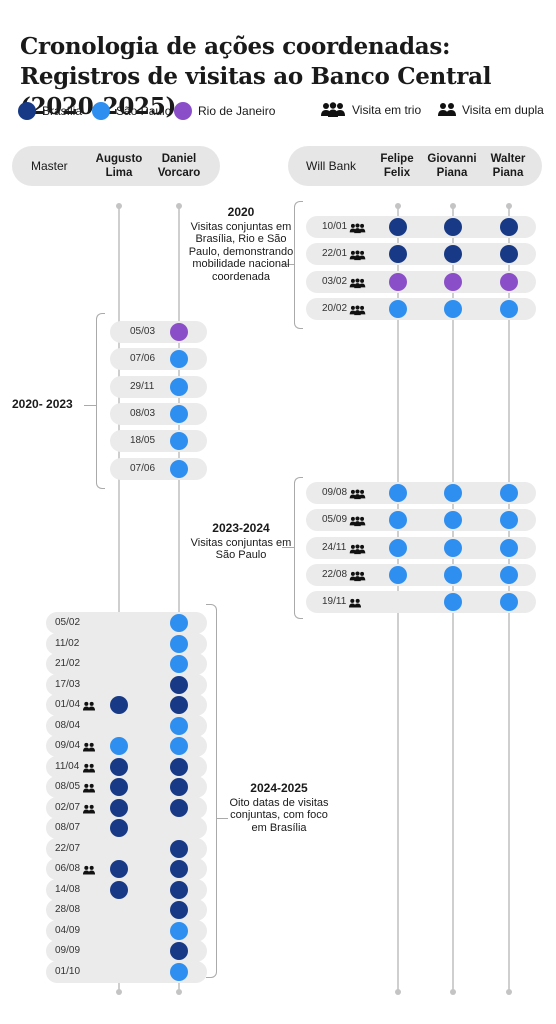 The height and width of the screenshot is (1024, 556). I want to click on master-2024-row-date: 17/03, so click(68, 684).